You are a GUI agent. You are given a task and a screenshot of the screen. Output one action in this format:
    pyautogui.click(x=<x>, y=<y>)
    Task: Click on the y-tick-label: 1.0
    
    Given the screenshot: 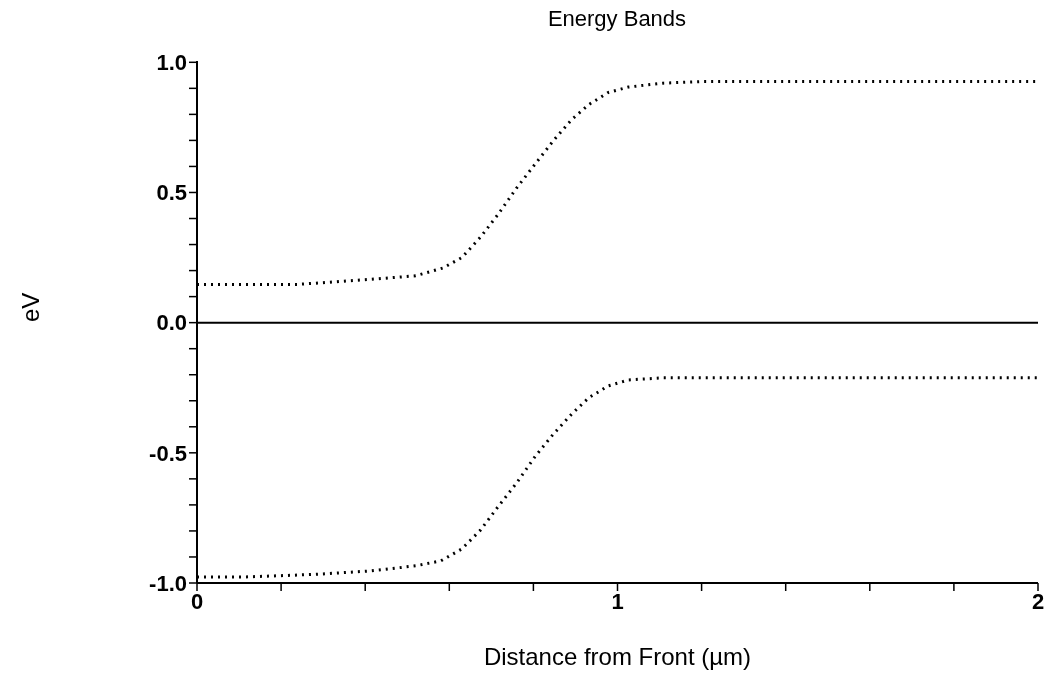 What is the action you would take?
    pyautogui.click(x=171, y=63)
    